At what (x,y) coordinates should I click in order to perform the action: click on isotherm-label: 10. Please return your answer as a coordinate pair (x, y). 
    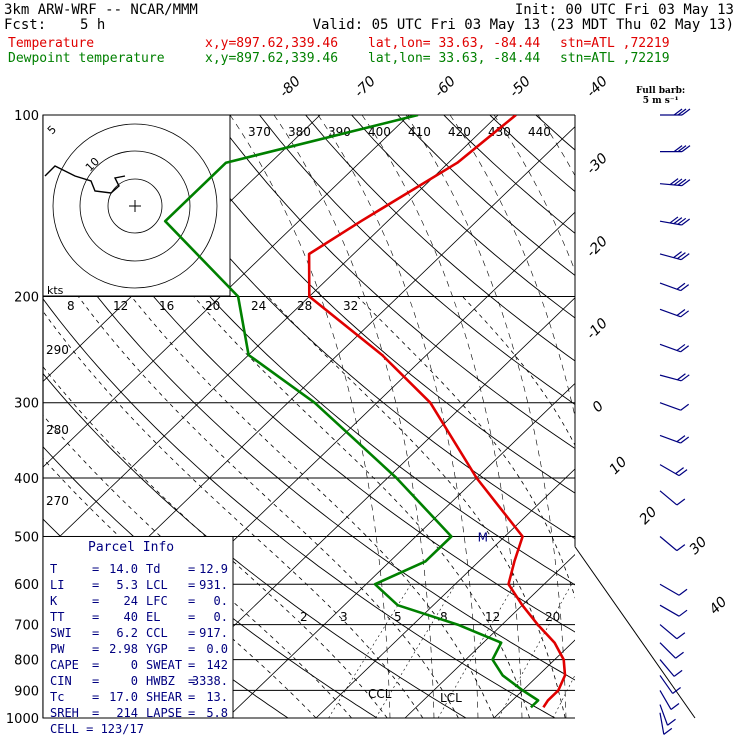
    Looking at the image, I should click on (619, 466).